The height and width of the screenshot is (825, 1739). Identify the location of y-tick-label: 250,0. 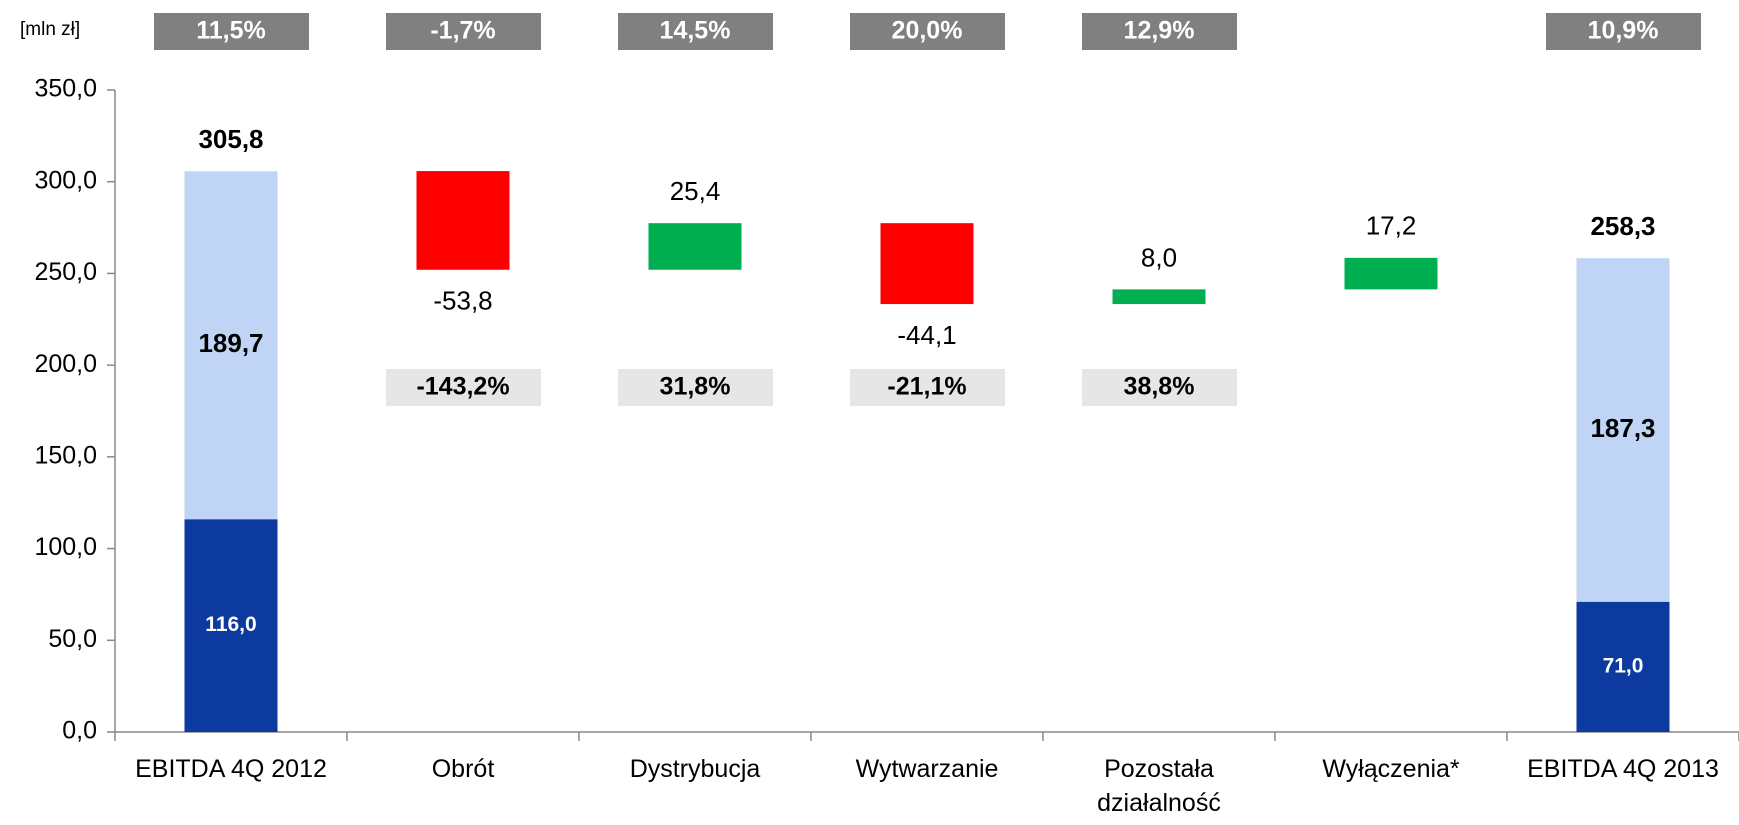
(65, 272).